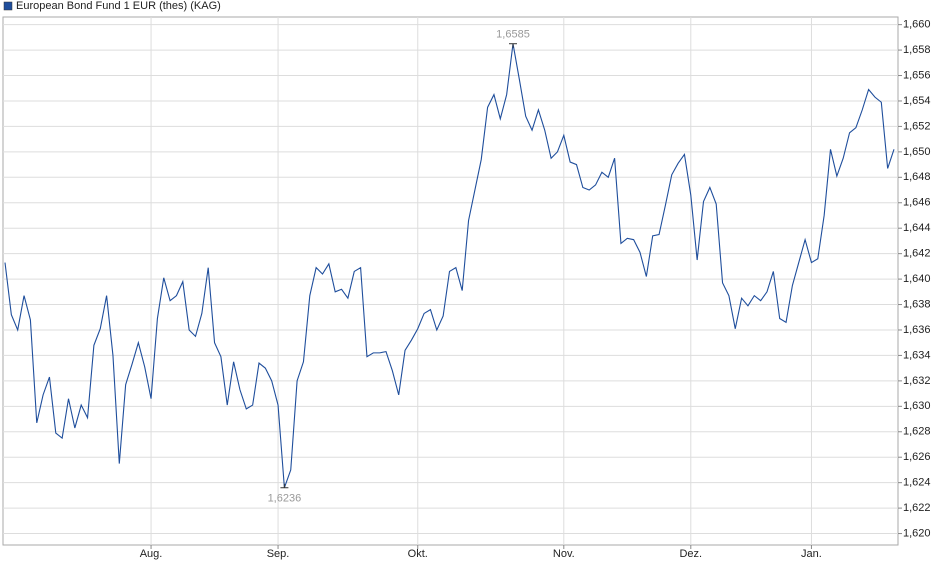  Describe the element at coordinates (917, 25) in the screenshot. I see `y-tick-label: 1,660` at that location.